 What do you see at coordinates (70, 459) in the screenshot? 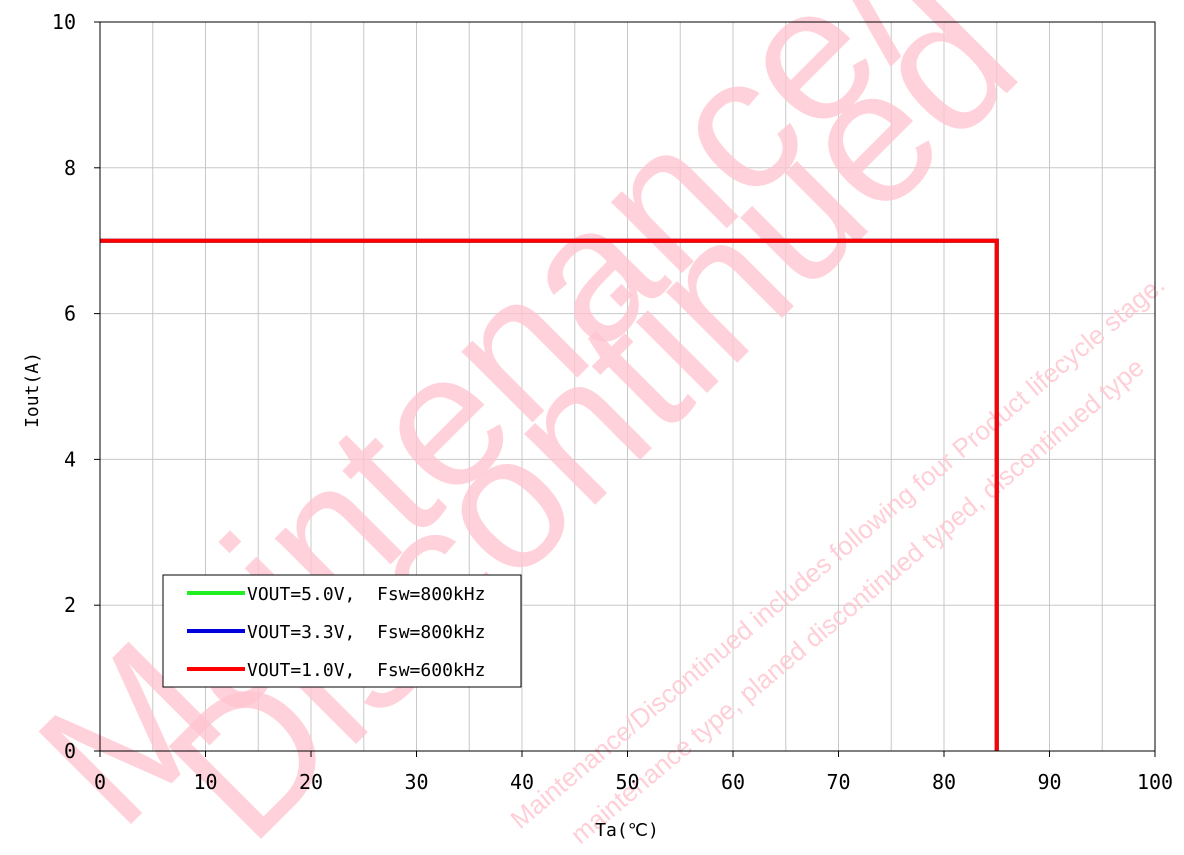
I see `y-tick-label: 4` at bounding box center [70, 459].